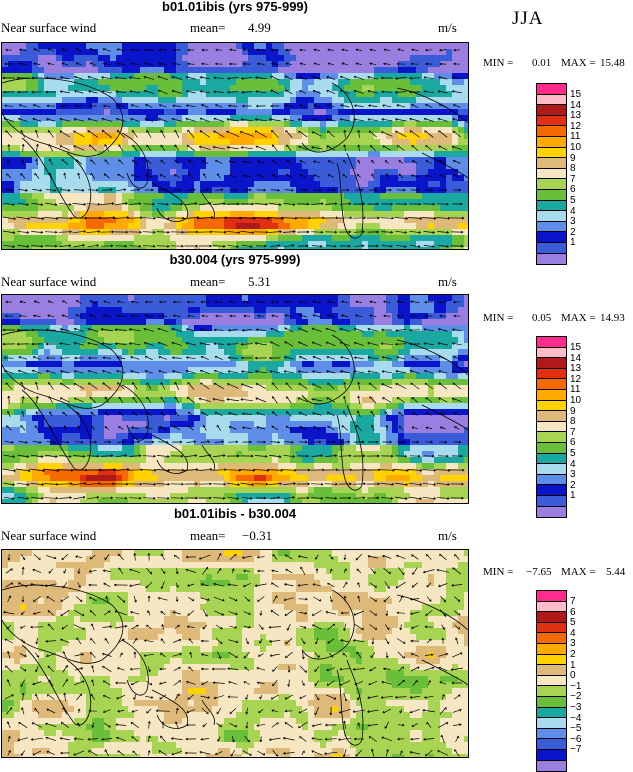 Image resolution: width=633 pixels, height=772 pixels. I want to click on panel-1-variable: Near surface wind, so click(48, 28).